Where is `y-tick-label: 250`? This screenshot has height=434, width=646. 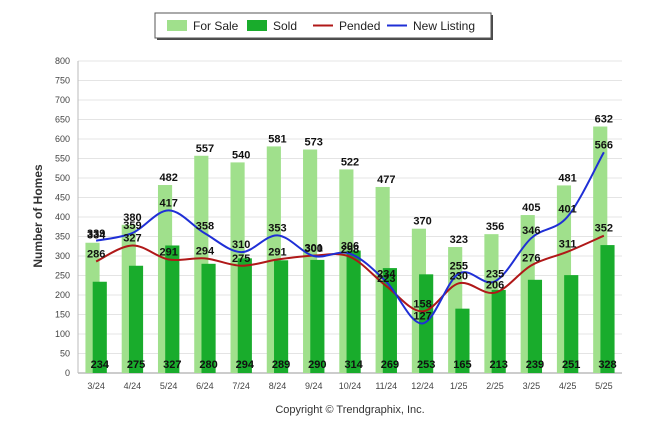
y-tick-label: 250 is located at coordinates (62, 276).